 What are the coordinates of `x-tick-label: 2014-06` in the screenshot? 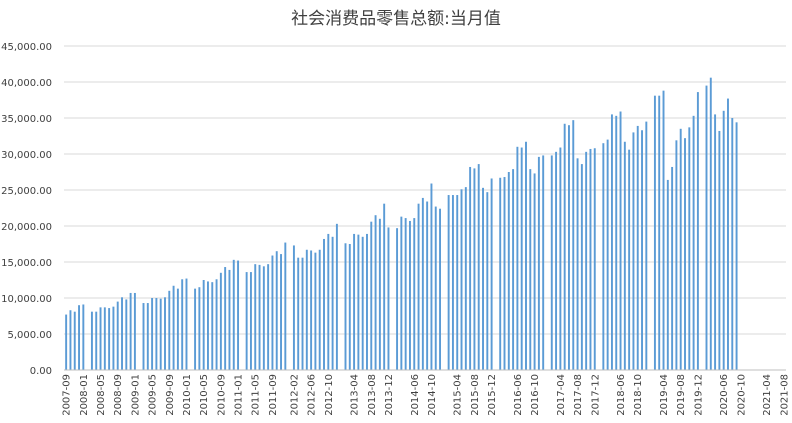 It's located at (415, 395).